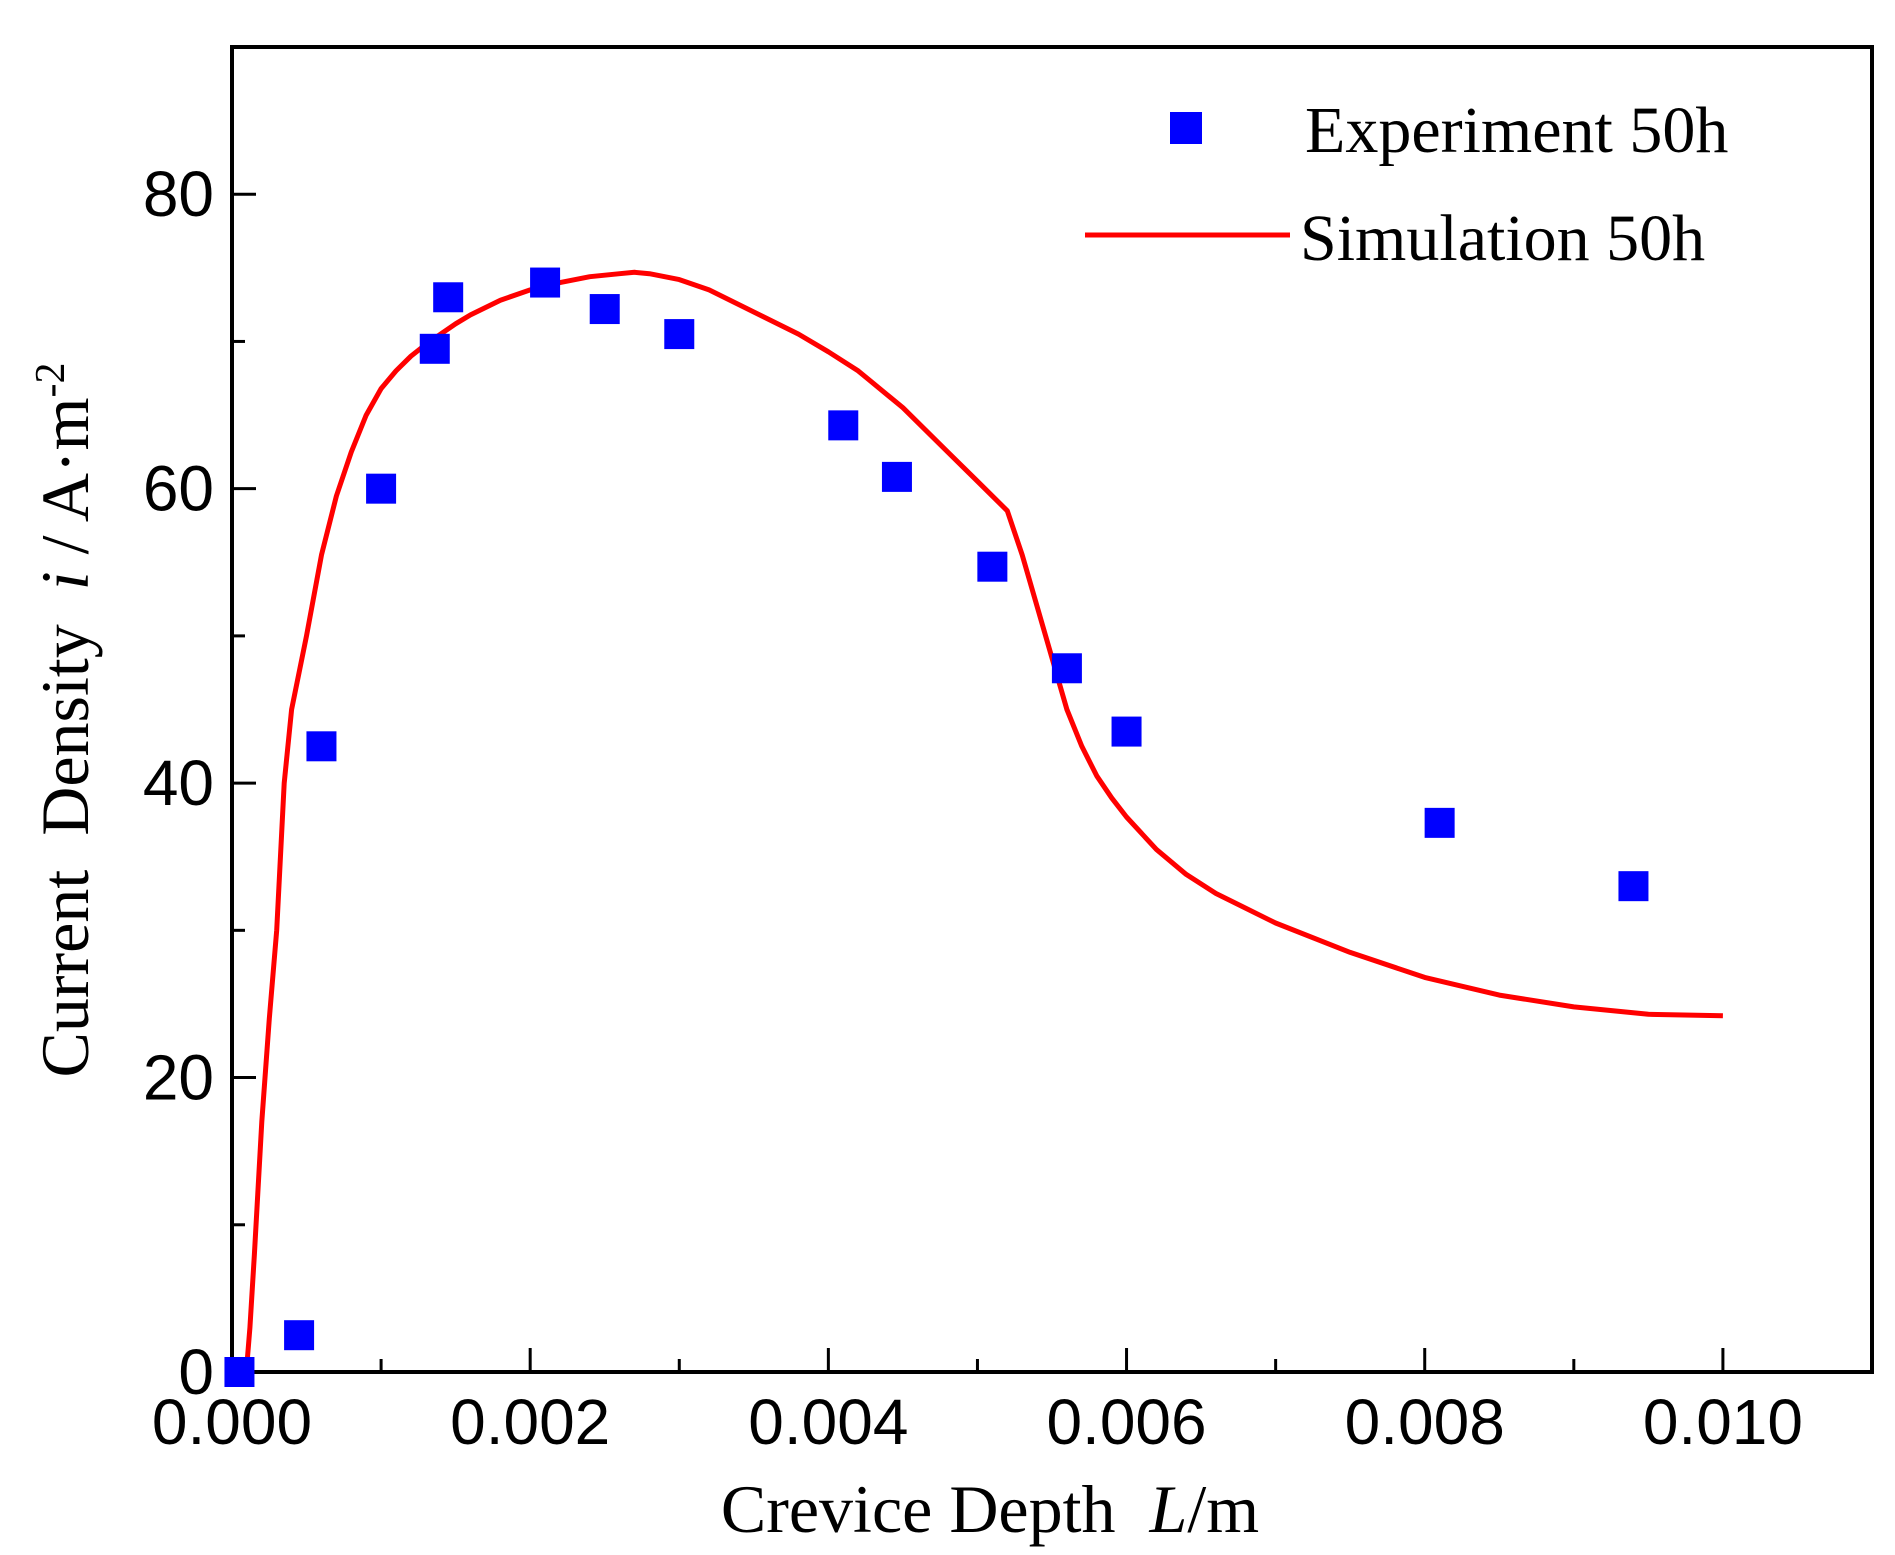 The height and width of the screenshot is (1555, 1895). I want to click on x-axis-title-spacer, so click(1133, 1509).